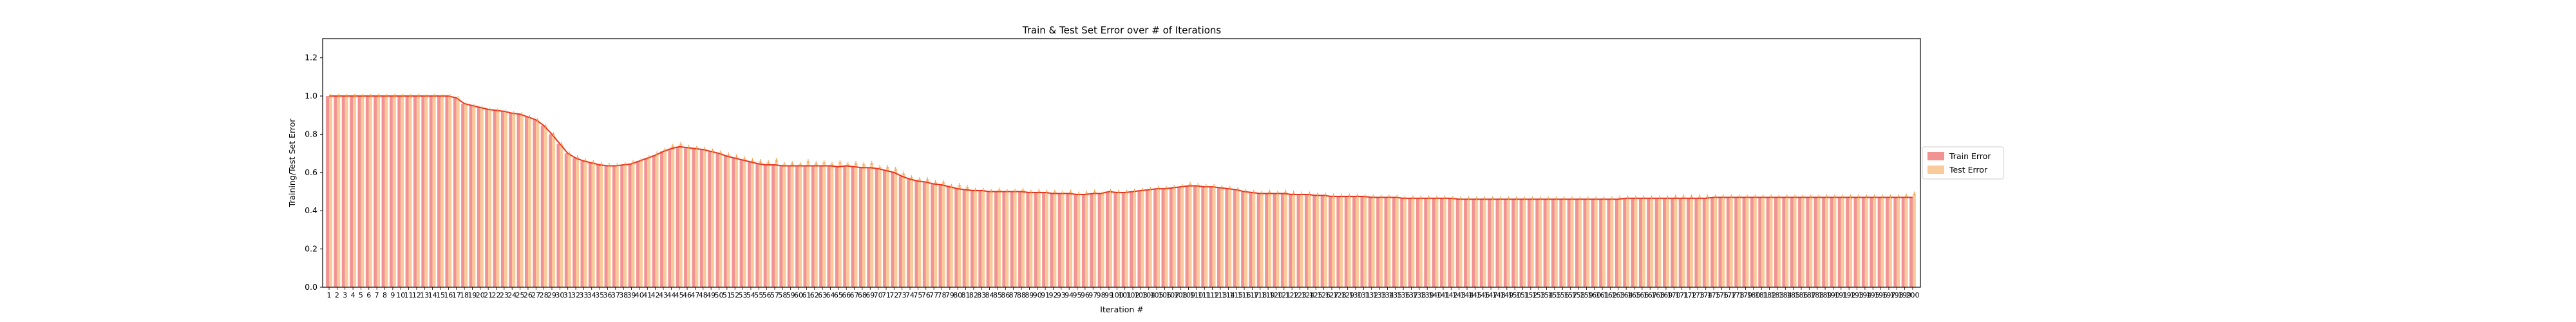  Describe the element at coordinates (314, 173) in the screenshot. I see `y-axis: 0.0 0.2 0.4 0.6 0.8 1.0 1.2` at that location.